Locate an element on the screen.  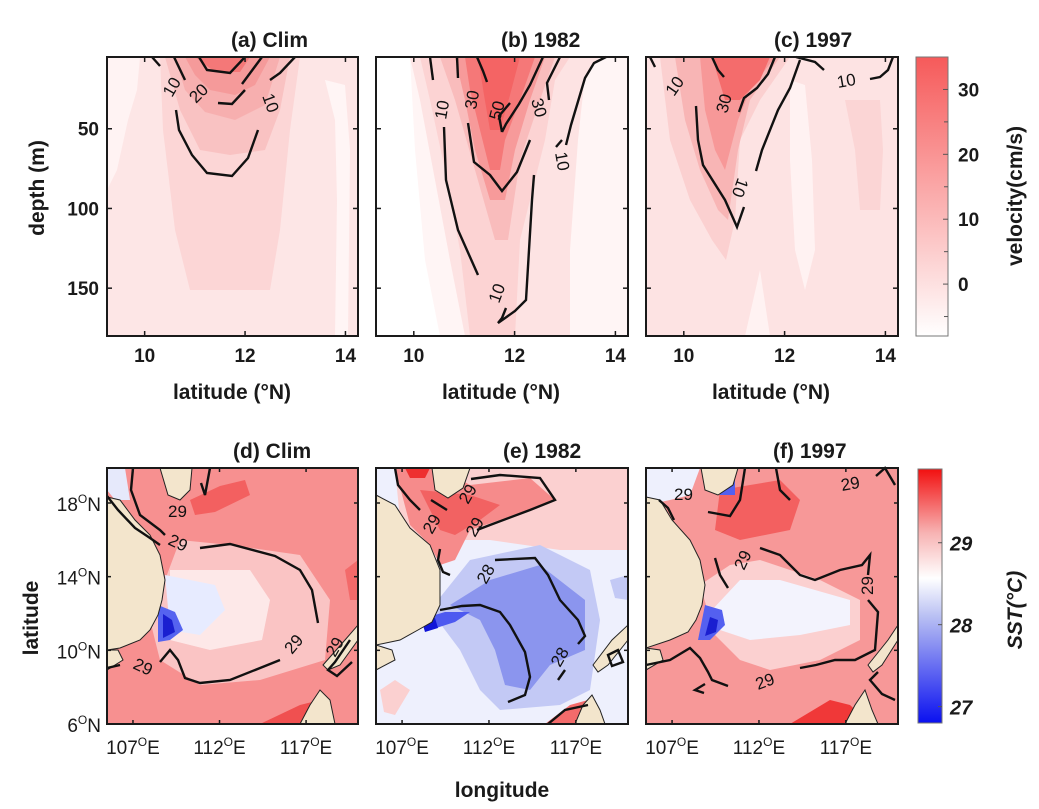
panel-d-contours is located at coordinates (229, 576).